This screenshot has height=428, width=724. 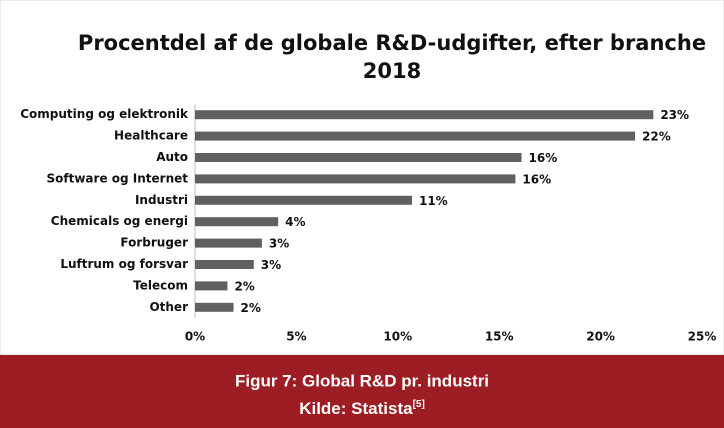 I want to click on y-tick-label: Other, so click(x=168, y=307).